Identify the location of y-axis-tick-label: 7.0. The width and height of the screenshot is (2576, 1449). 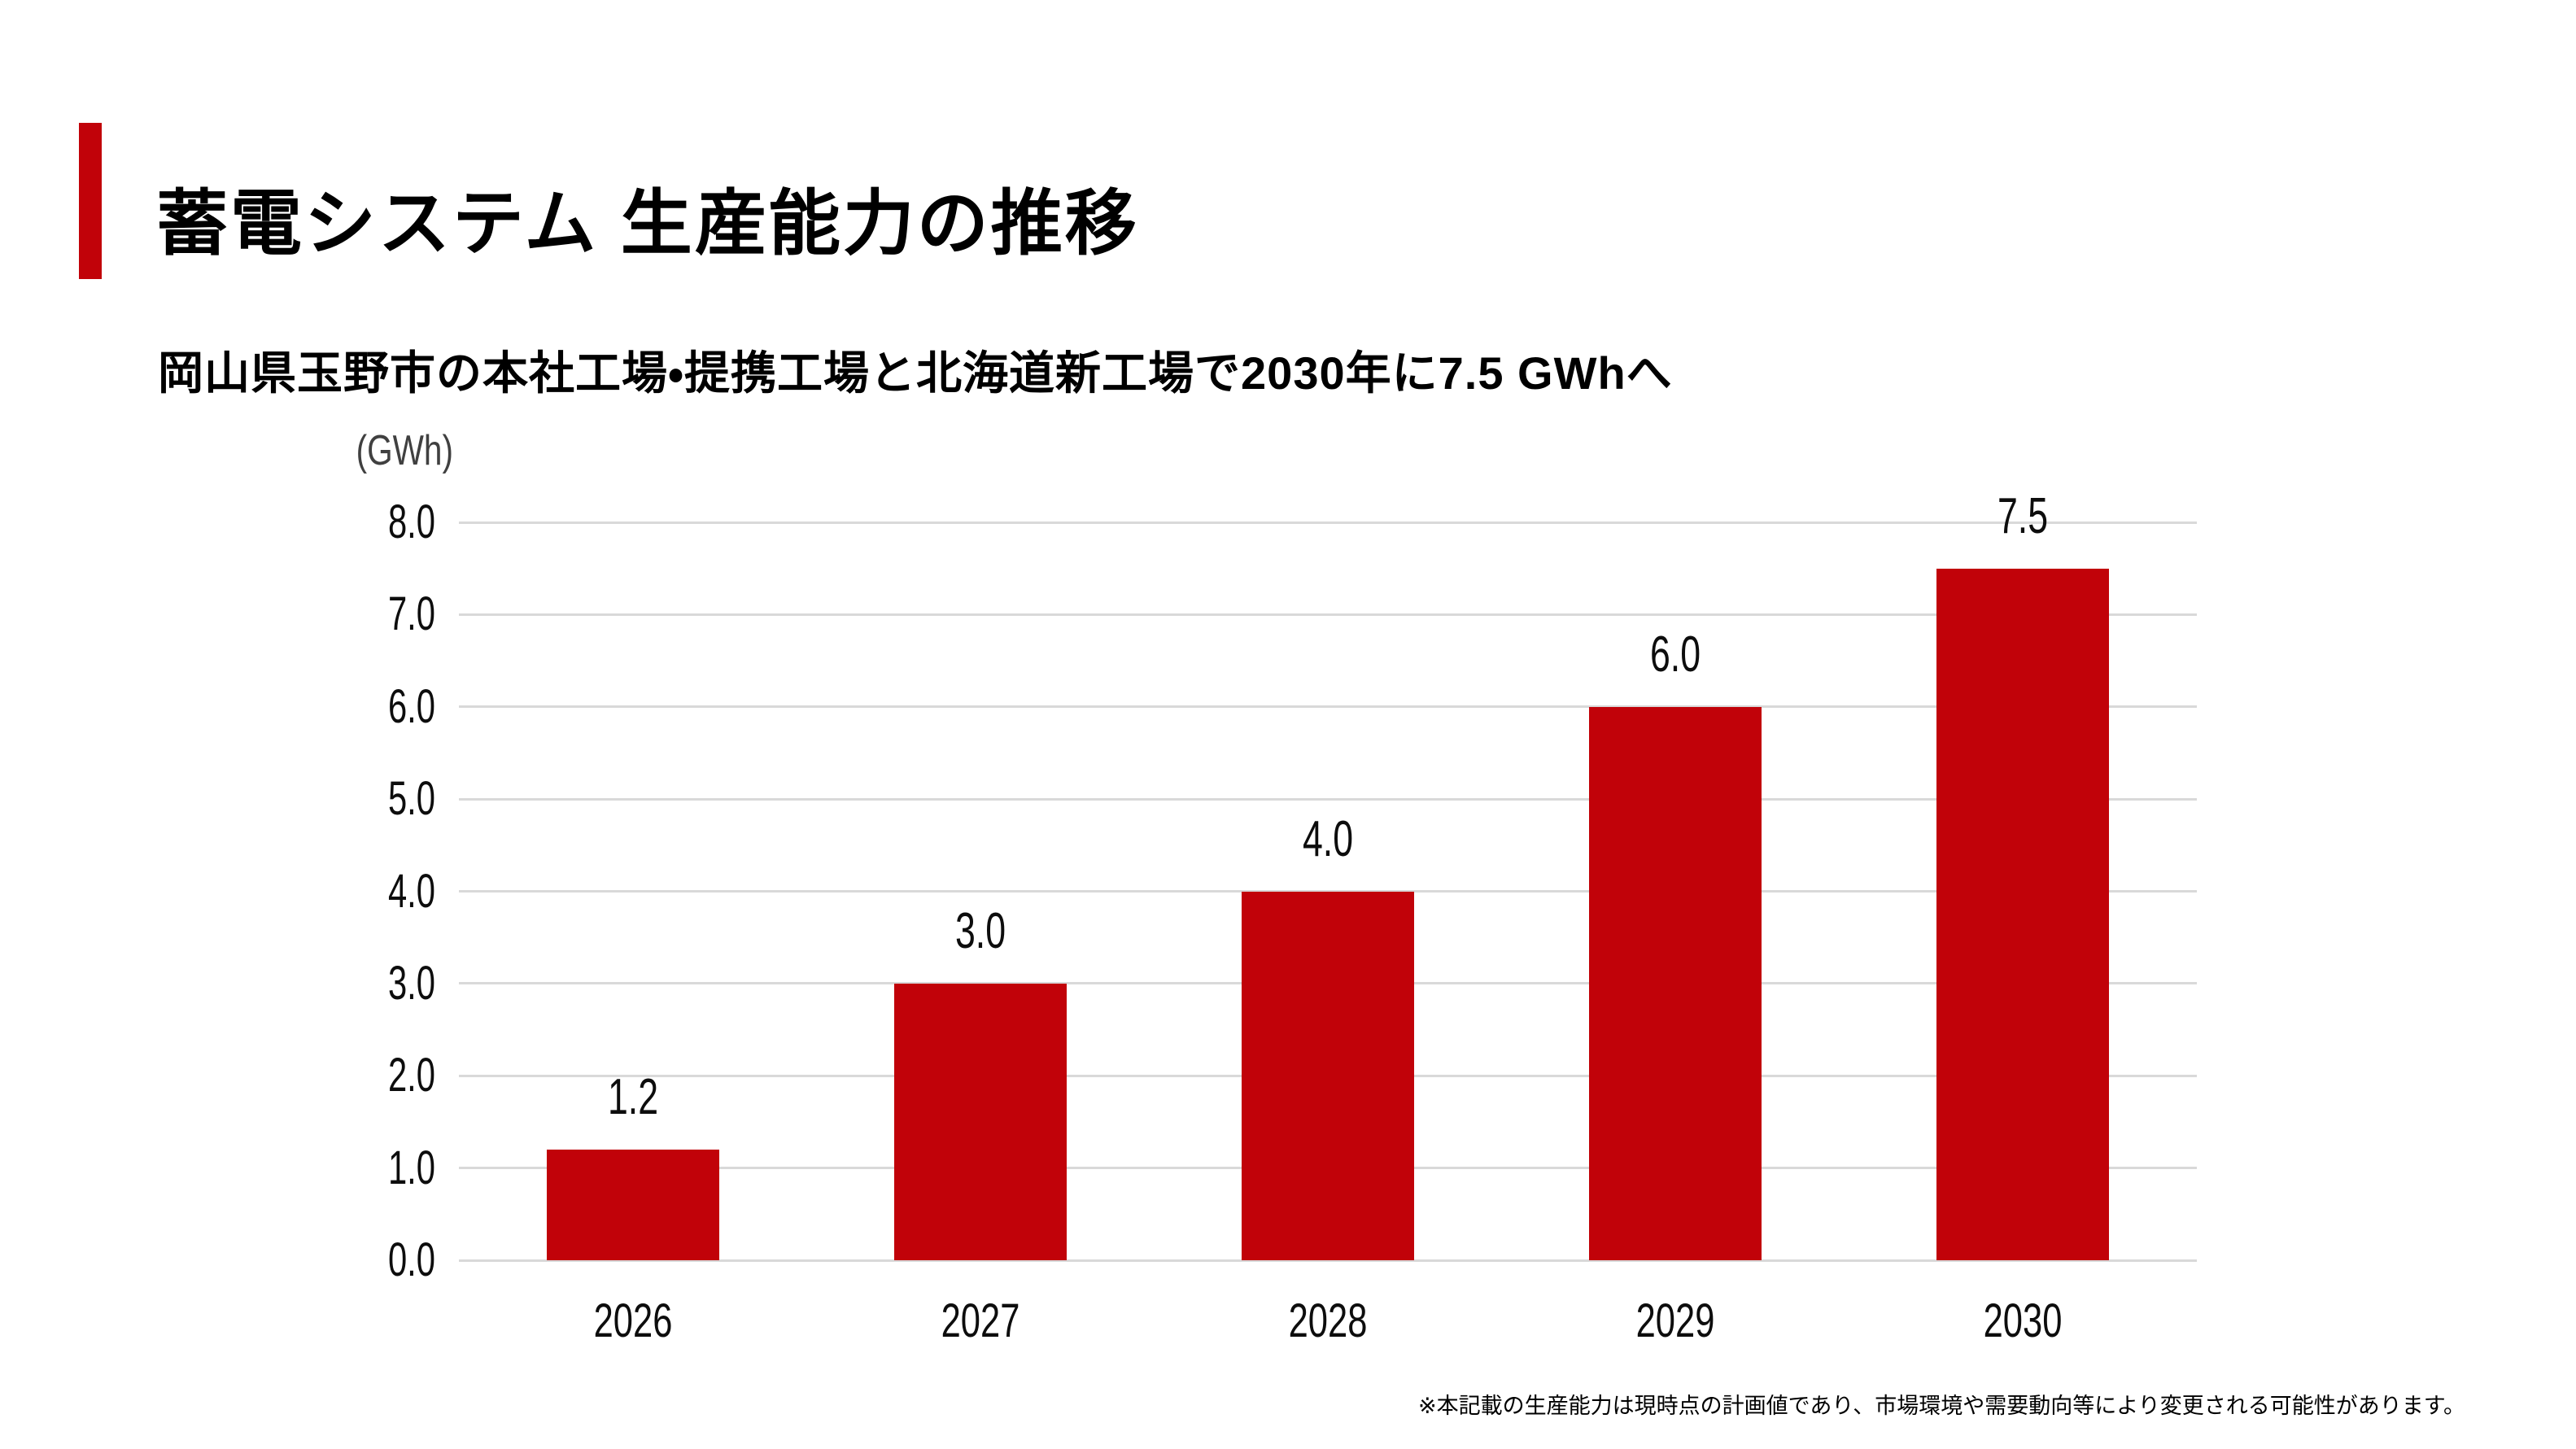
(411, 614).